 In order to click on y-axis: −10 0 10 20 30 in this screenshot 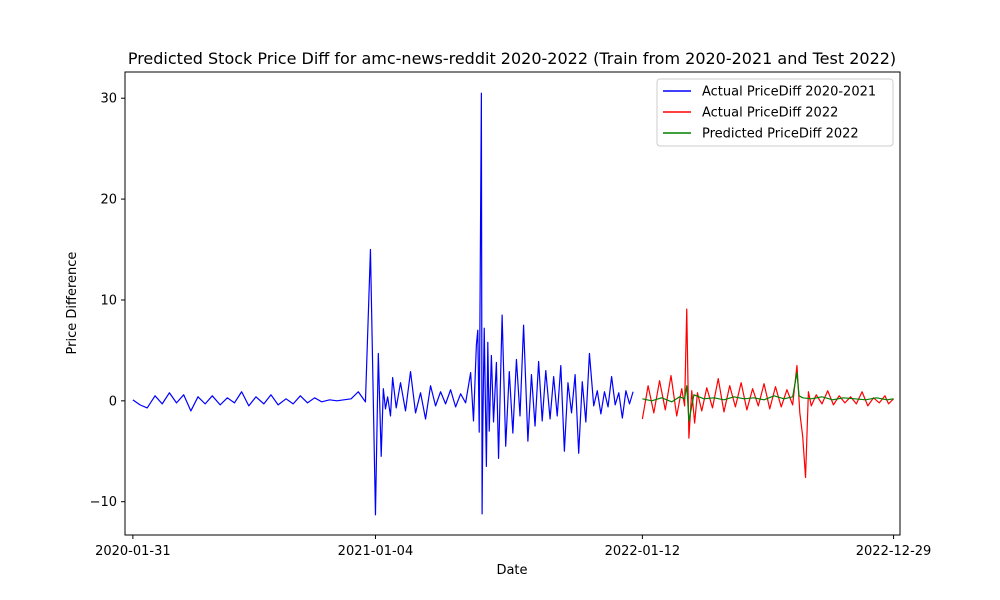, I will do `click(107, 301)`.